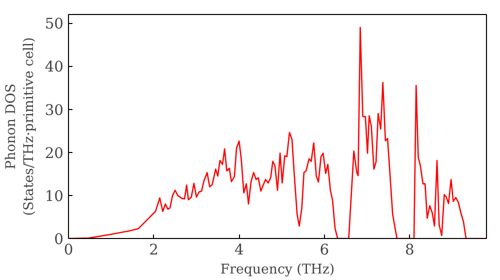 This screenshot has width=500, height=280. What do you see at coordinates (239, 250) in the screenshot?
I see `x-tick-label: 4` at bounding box center [239, 250].